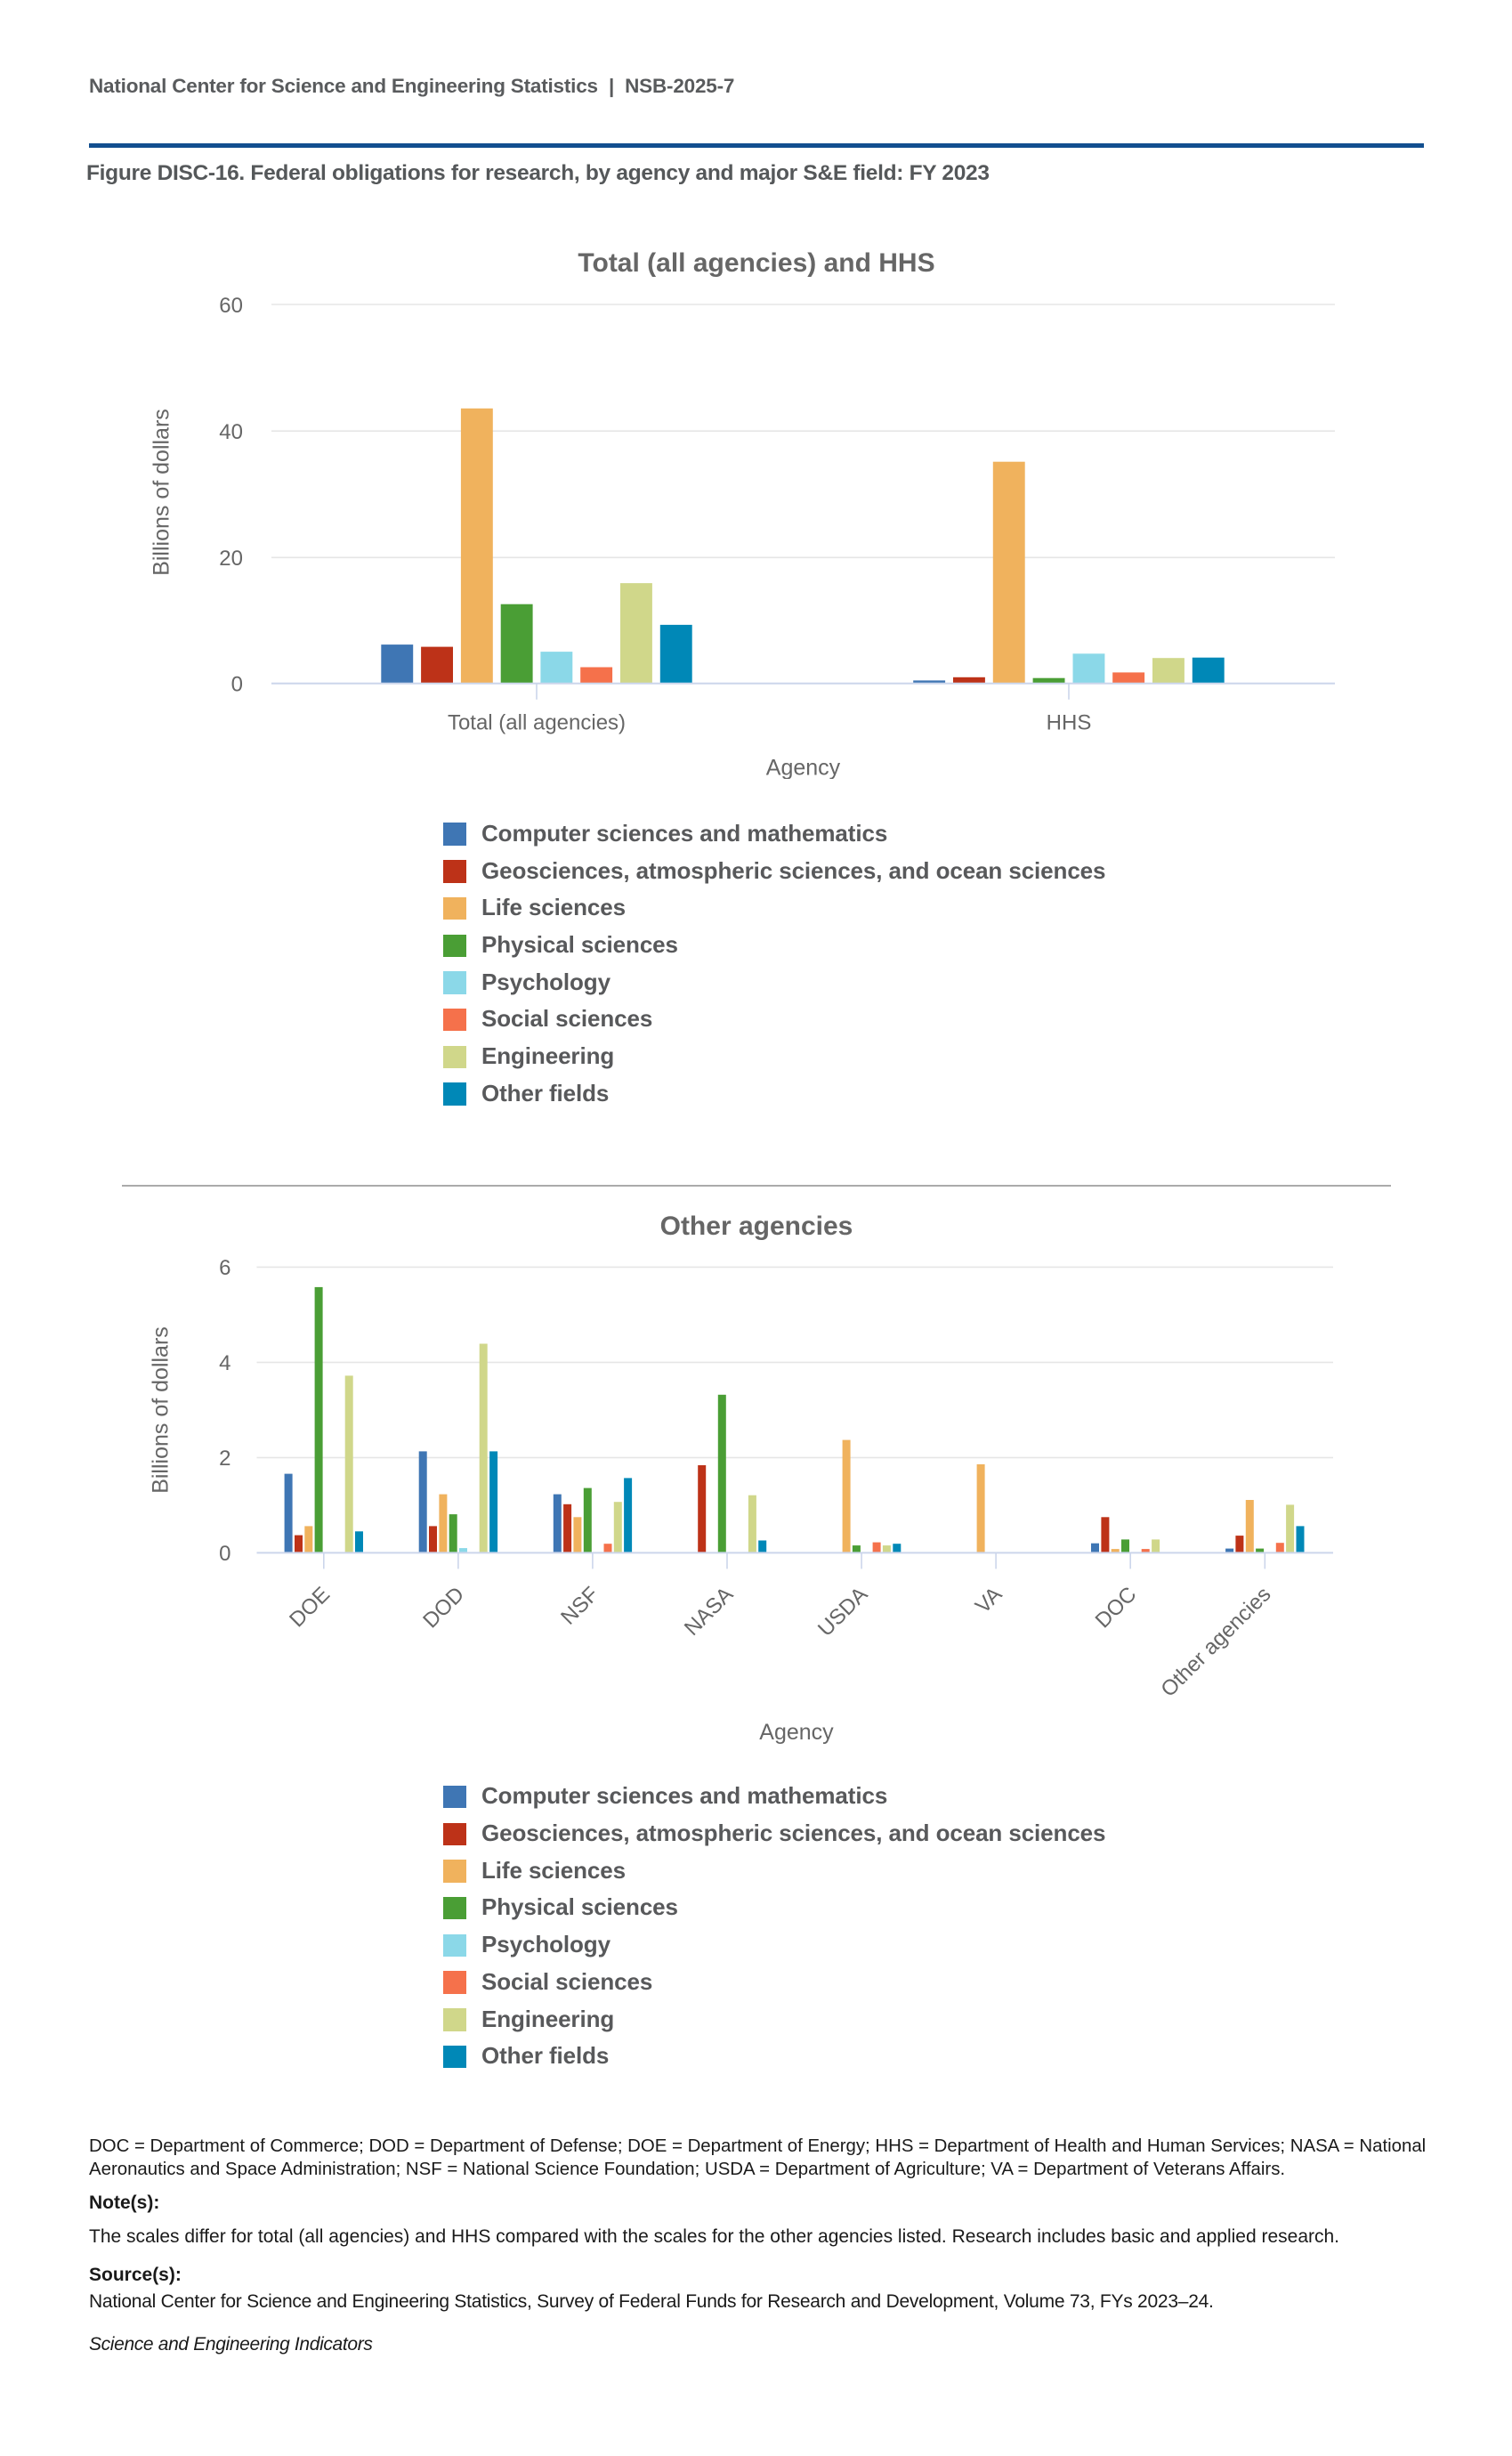  What do you see at coordinates (231, 306) in the screenshot?
I see `svg-text: 60` at bounding box center [231, 306].